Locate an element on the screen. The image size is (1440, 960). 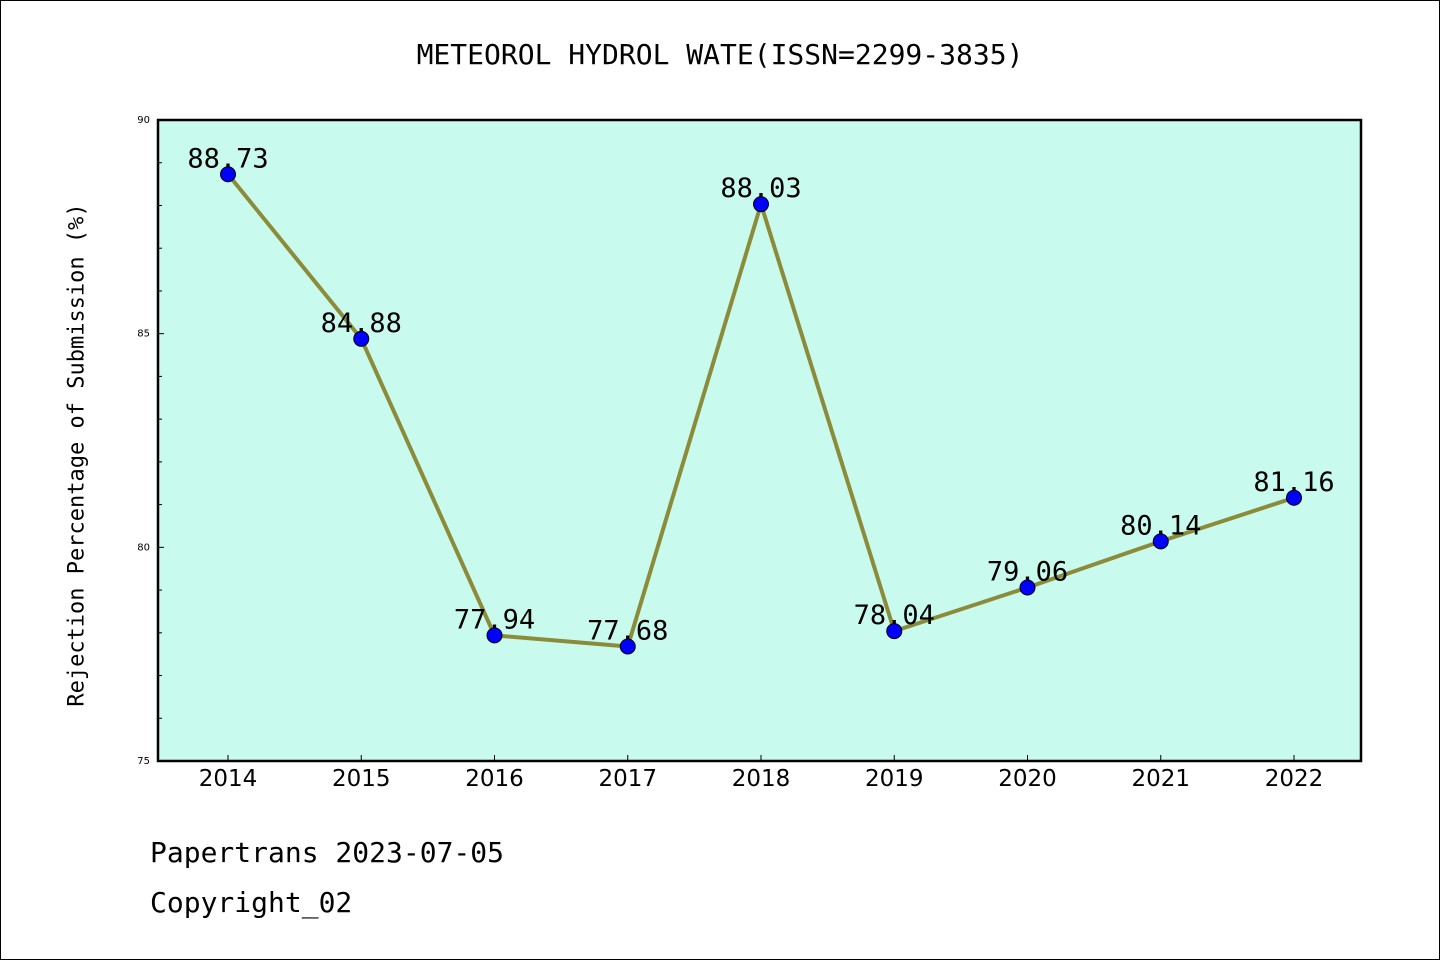
data-point-2020 is located at coordinates (1027, 587).